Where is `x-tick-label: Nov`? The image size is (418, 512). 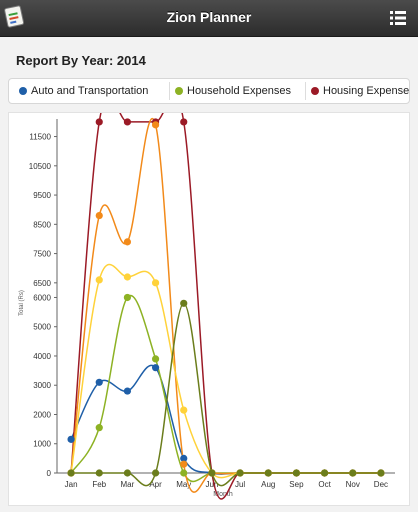
x-tick-label: Nov is located at coordinates (353, 484).